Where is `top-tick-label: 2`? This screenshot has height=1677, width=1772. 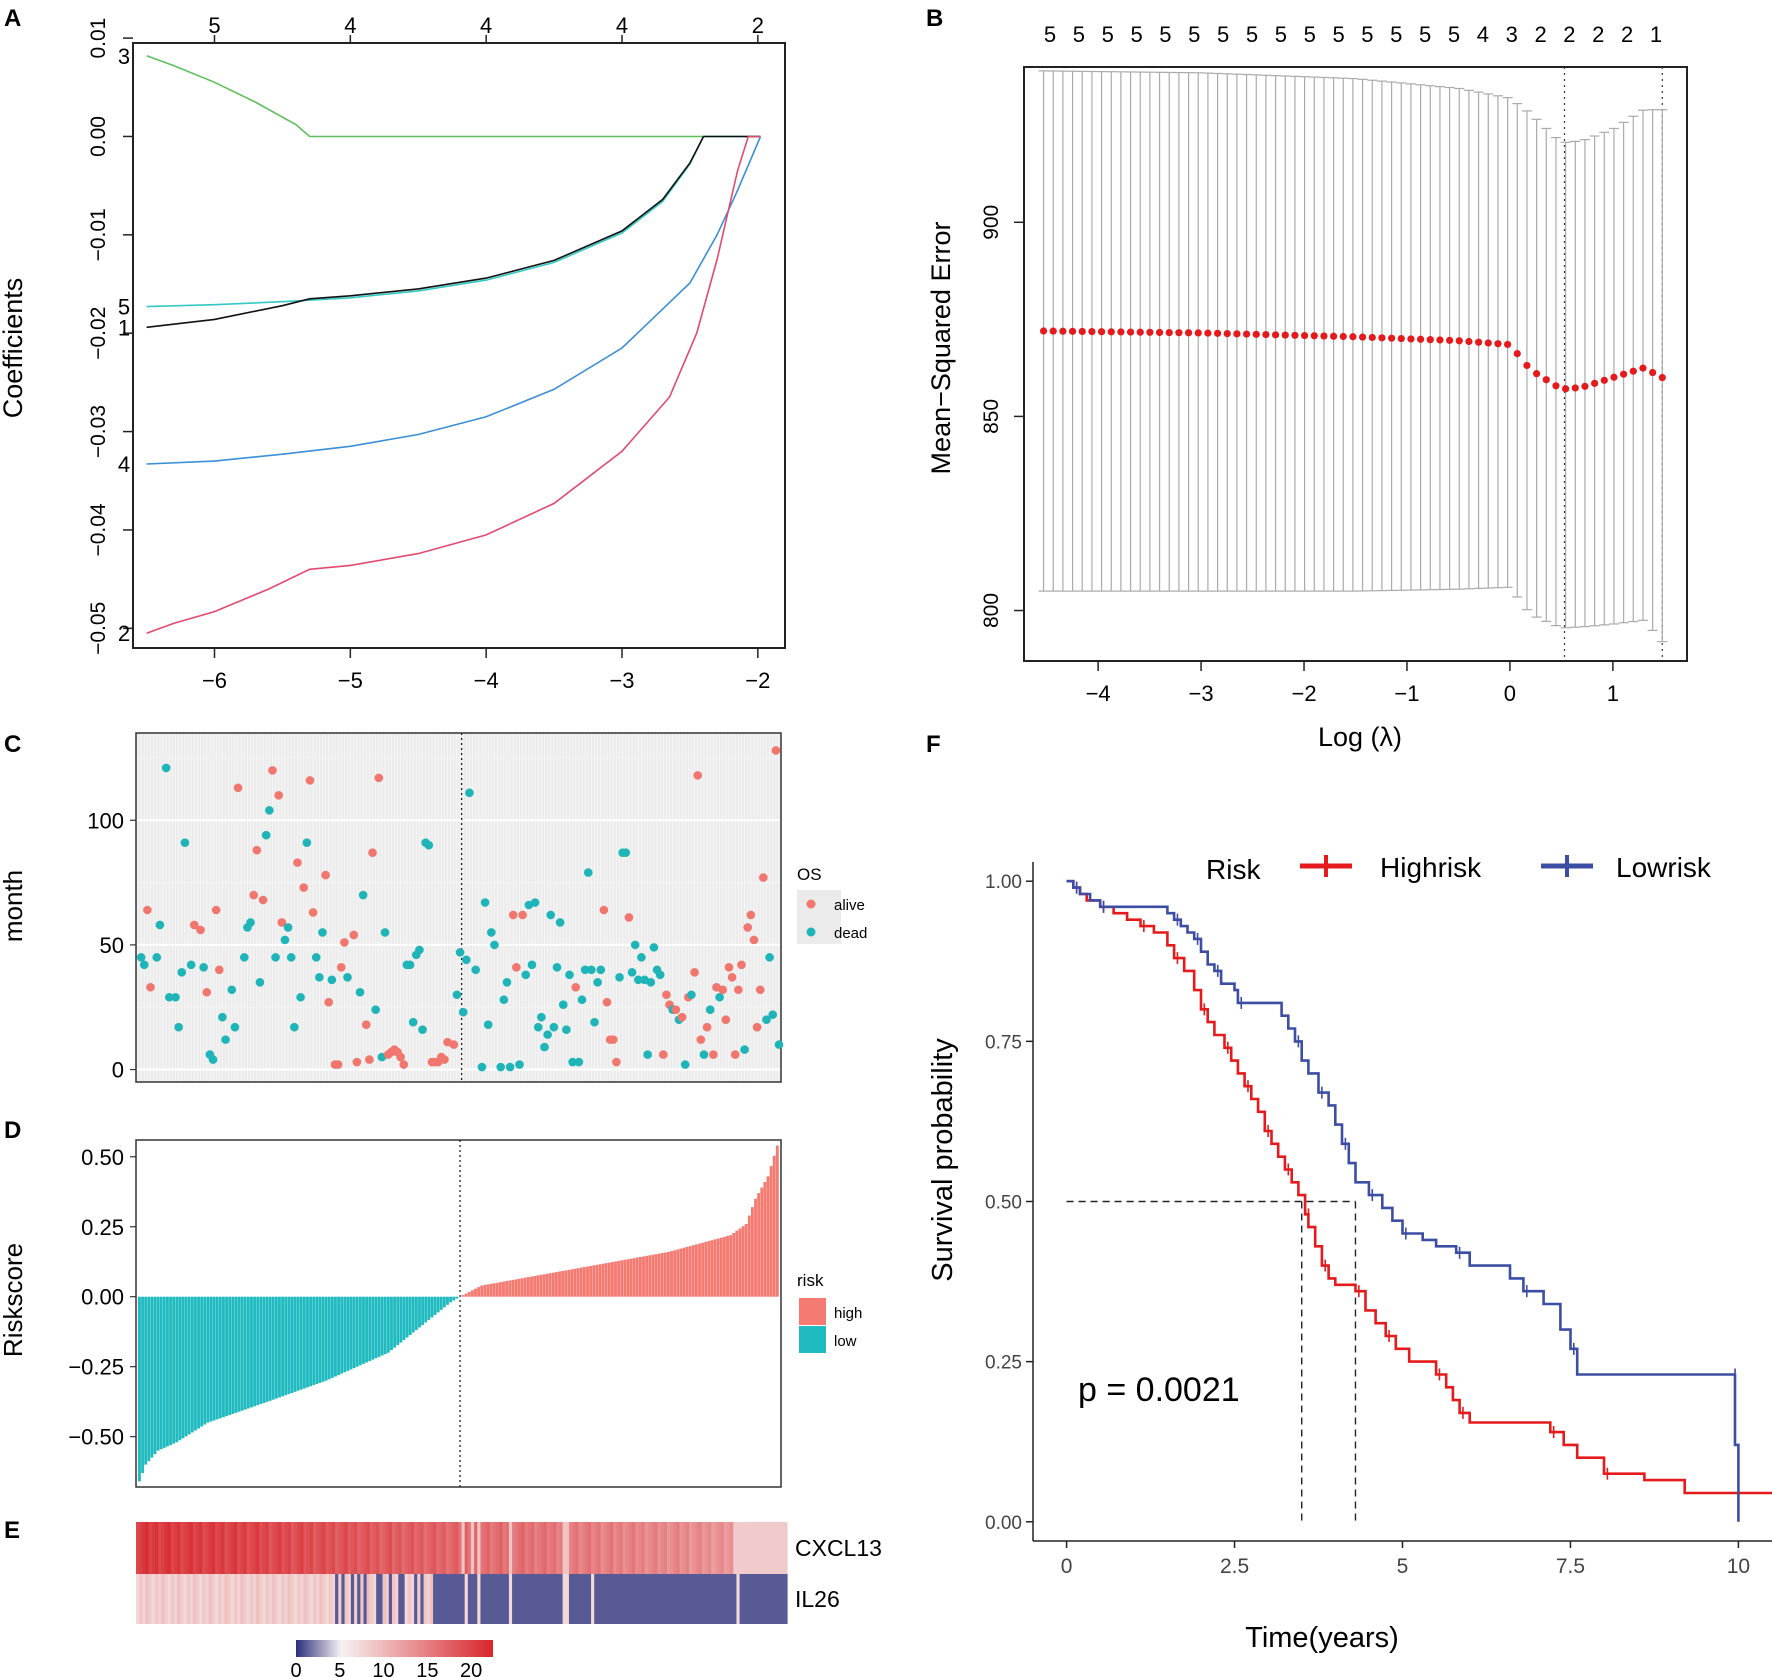
top-tick-label: 2 is located at coordinates (758, 25).